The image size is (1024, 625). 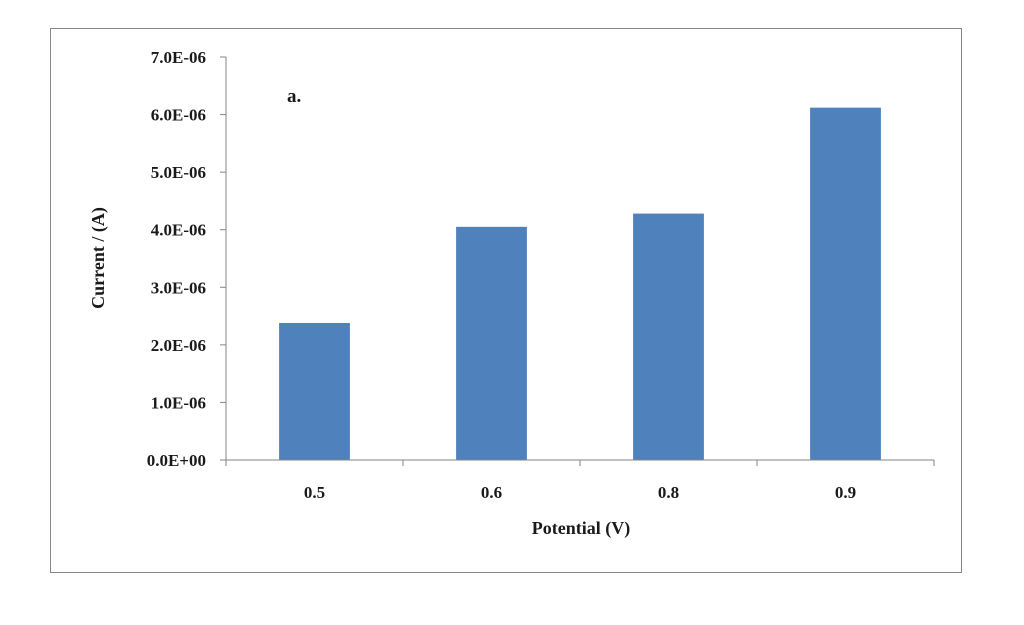 I want to click on x-tick-label: 0.5, so click(x=314, y=492).